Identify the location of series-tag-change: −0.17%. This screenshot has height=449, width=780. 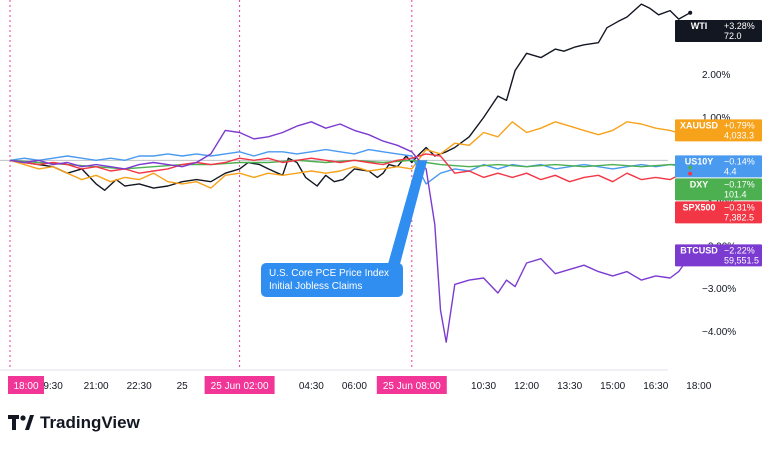
(739, 184).